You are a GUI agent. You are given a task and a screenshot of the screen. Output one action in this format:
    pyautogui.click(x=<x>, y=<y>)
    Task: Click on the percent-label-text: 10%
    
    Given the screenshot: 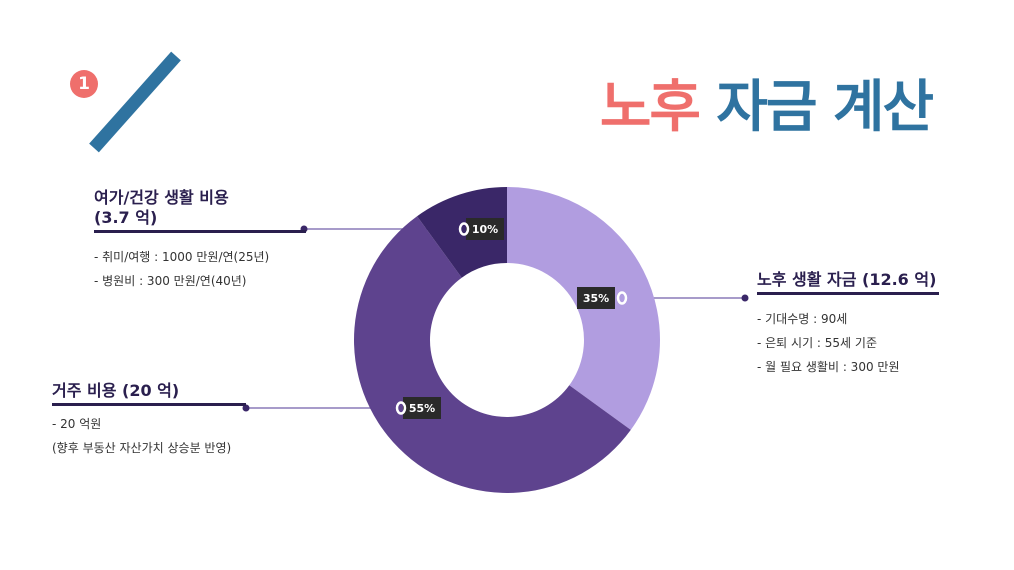 What is the action you would take?
    pyautogui.click(x=485, y=229)
    